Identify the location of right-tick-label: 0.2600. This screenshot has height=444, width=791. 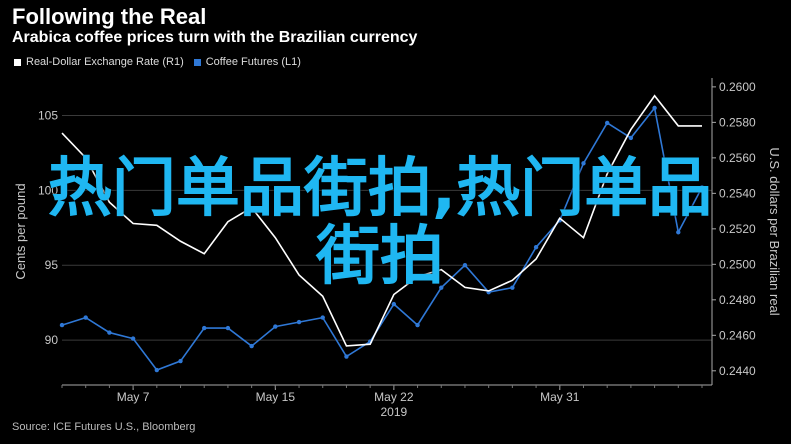
(737, 87).